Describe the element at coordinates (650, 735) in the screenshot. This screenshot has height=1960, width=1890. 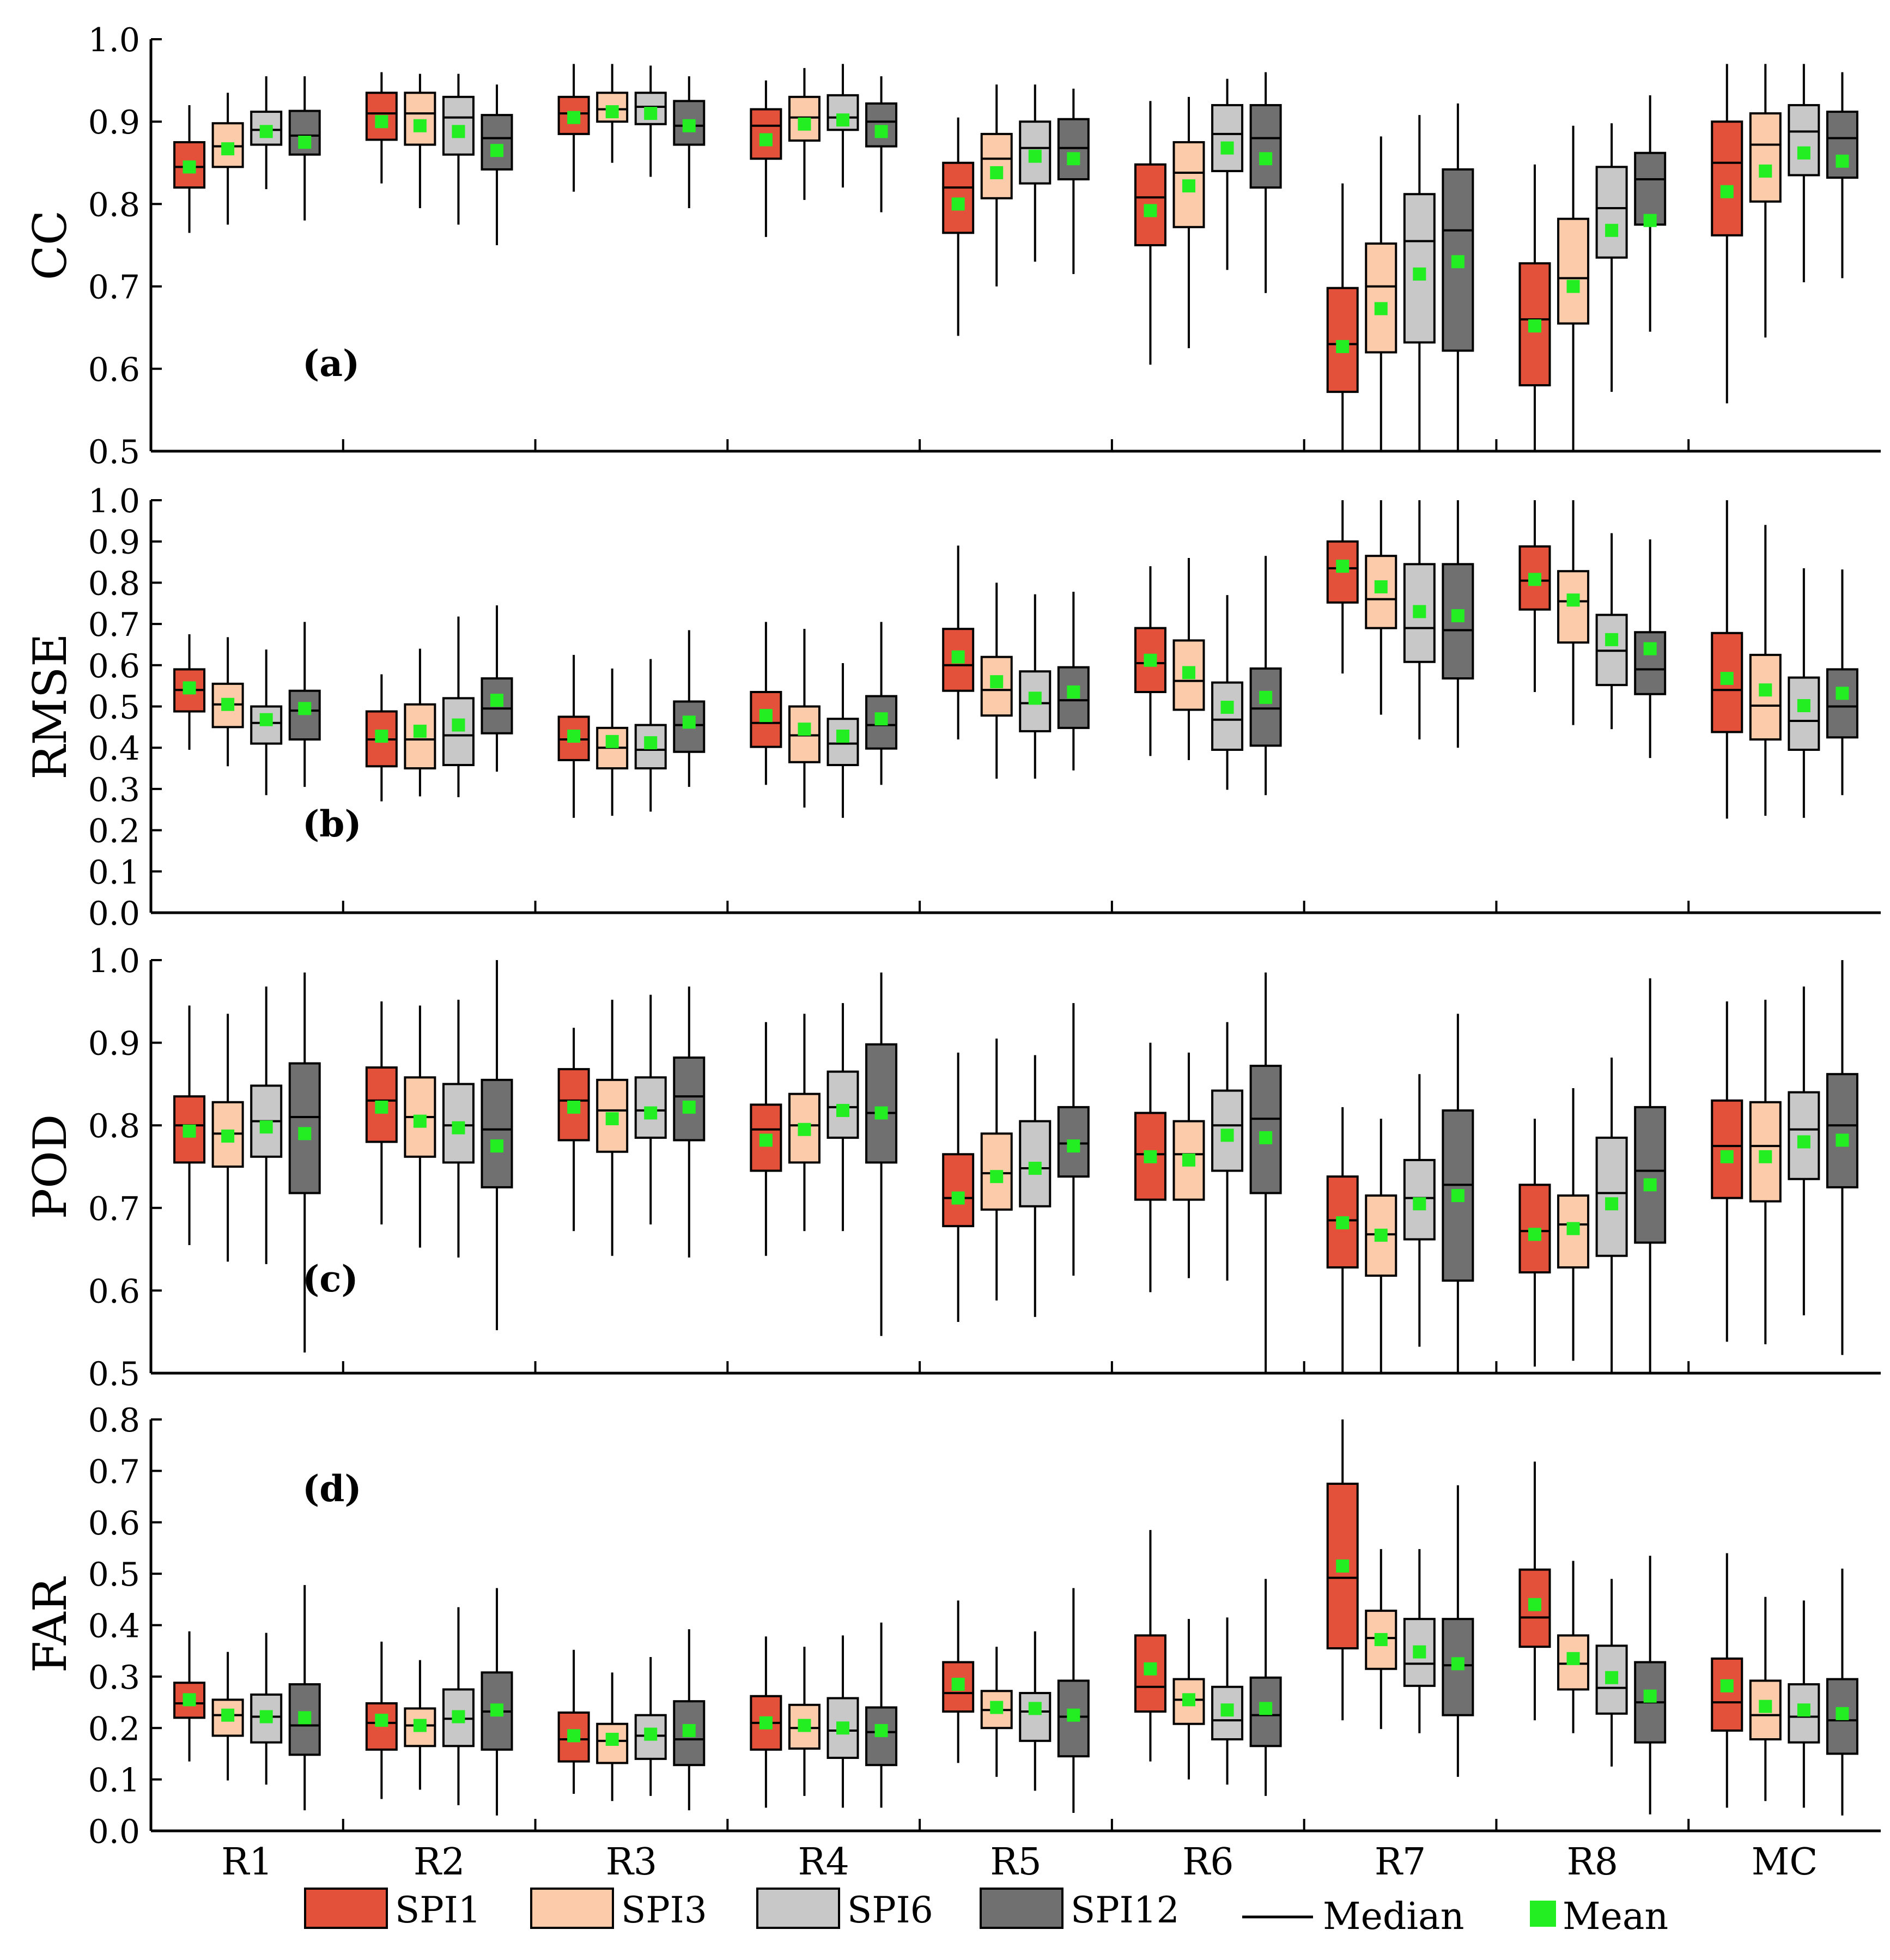
I see `box-spi6-r3` at that location.